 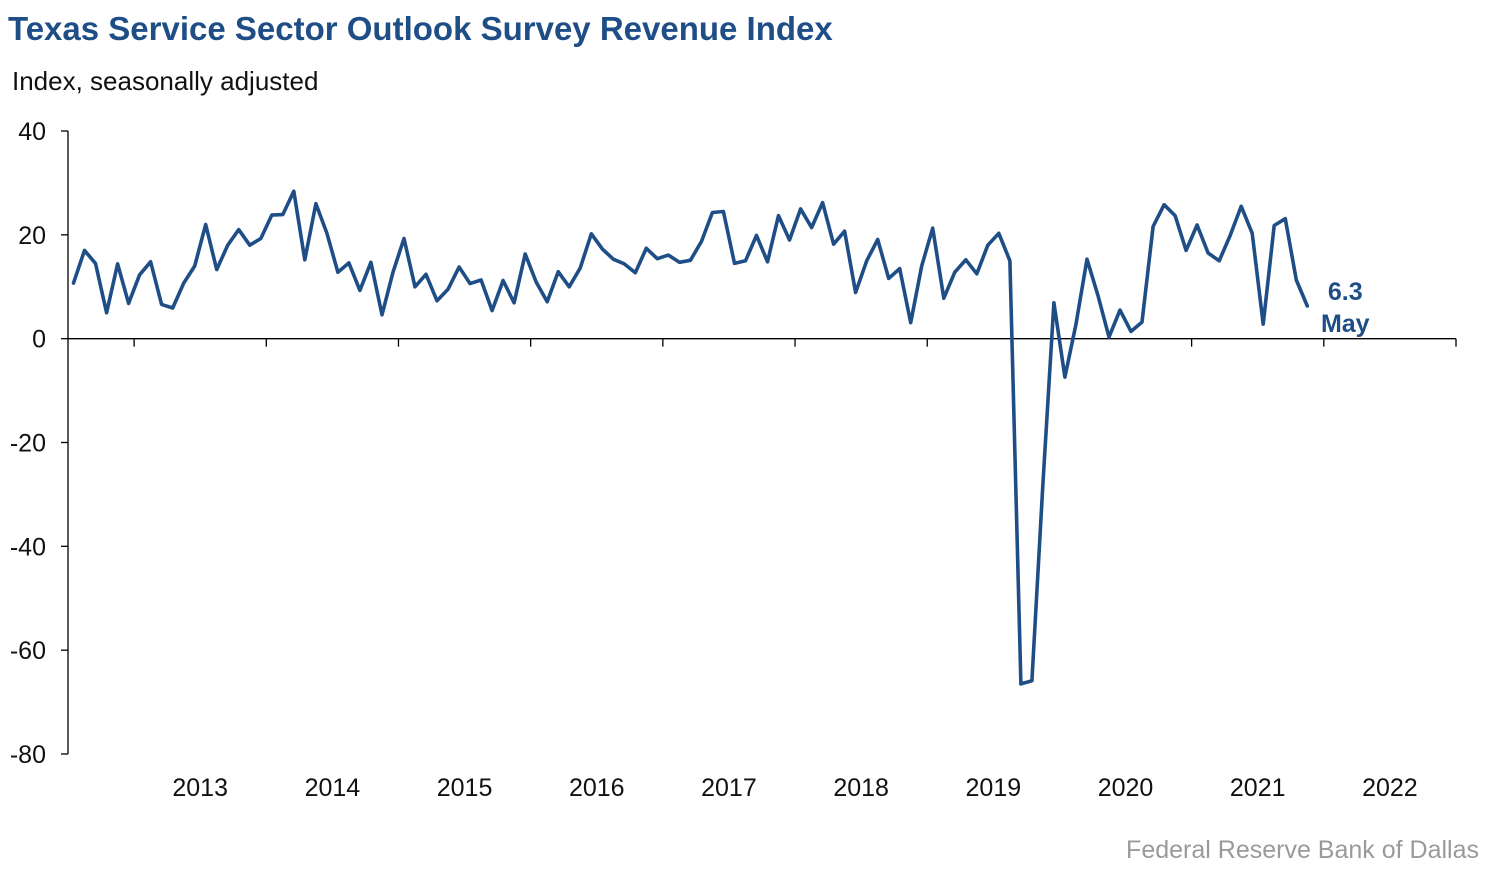 What do you see at coordinates (32, 132) in the screenshot?
I see `y-tick-label: 40` at bounding box center [32, 132].